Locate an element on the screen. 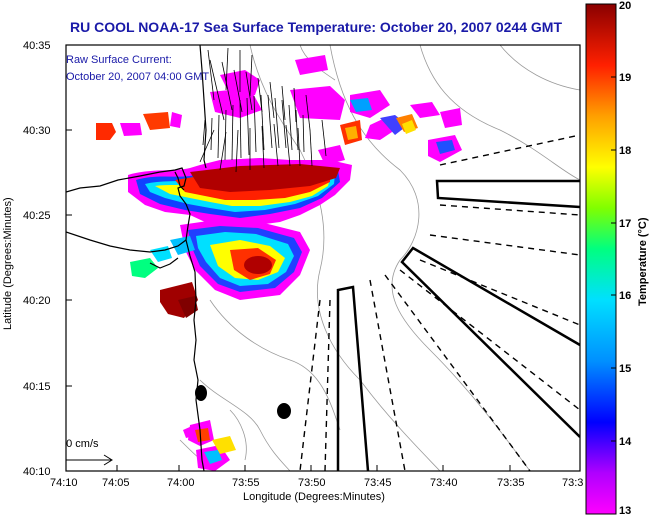  colorbar-tick: 14 is located at coordinates (625, 442).